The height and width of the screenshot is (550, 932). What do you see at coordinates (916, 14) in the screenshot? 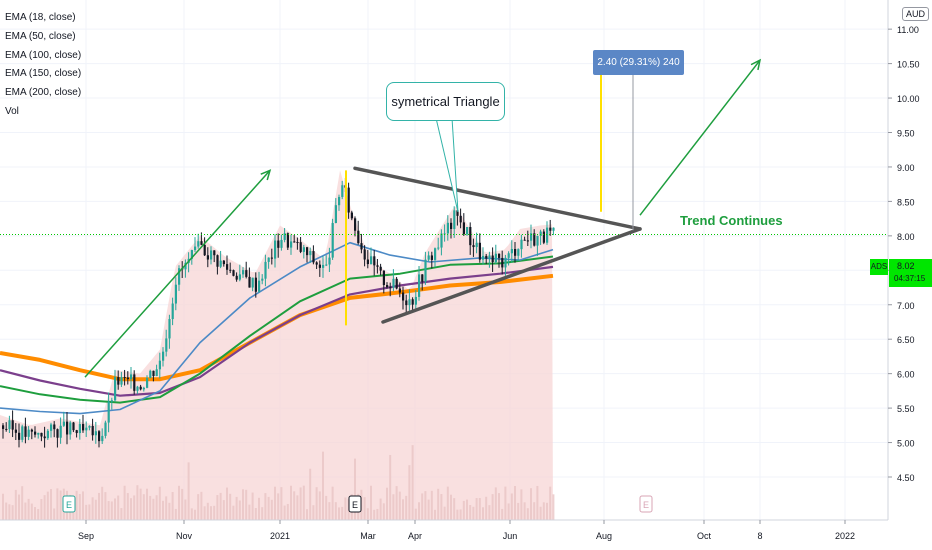
I see `currency-button: AUD` at bounding box center [916, 14].